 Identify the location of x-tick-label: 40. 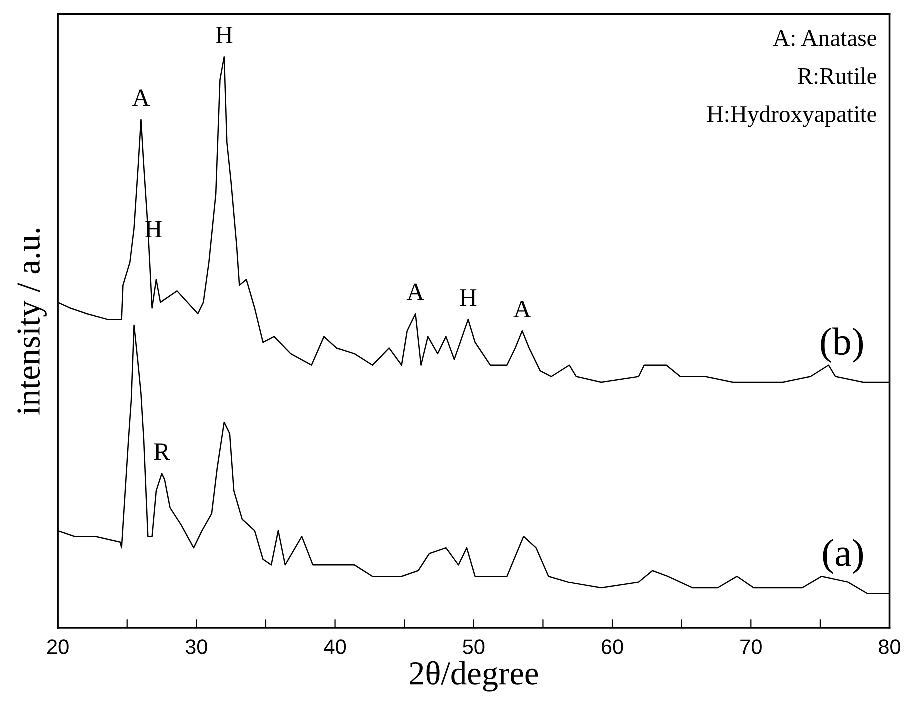
(335, 647).